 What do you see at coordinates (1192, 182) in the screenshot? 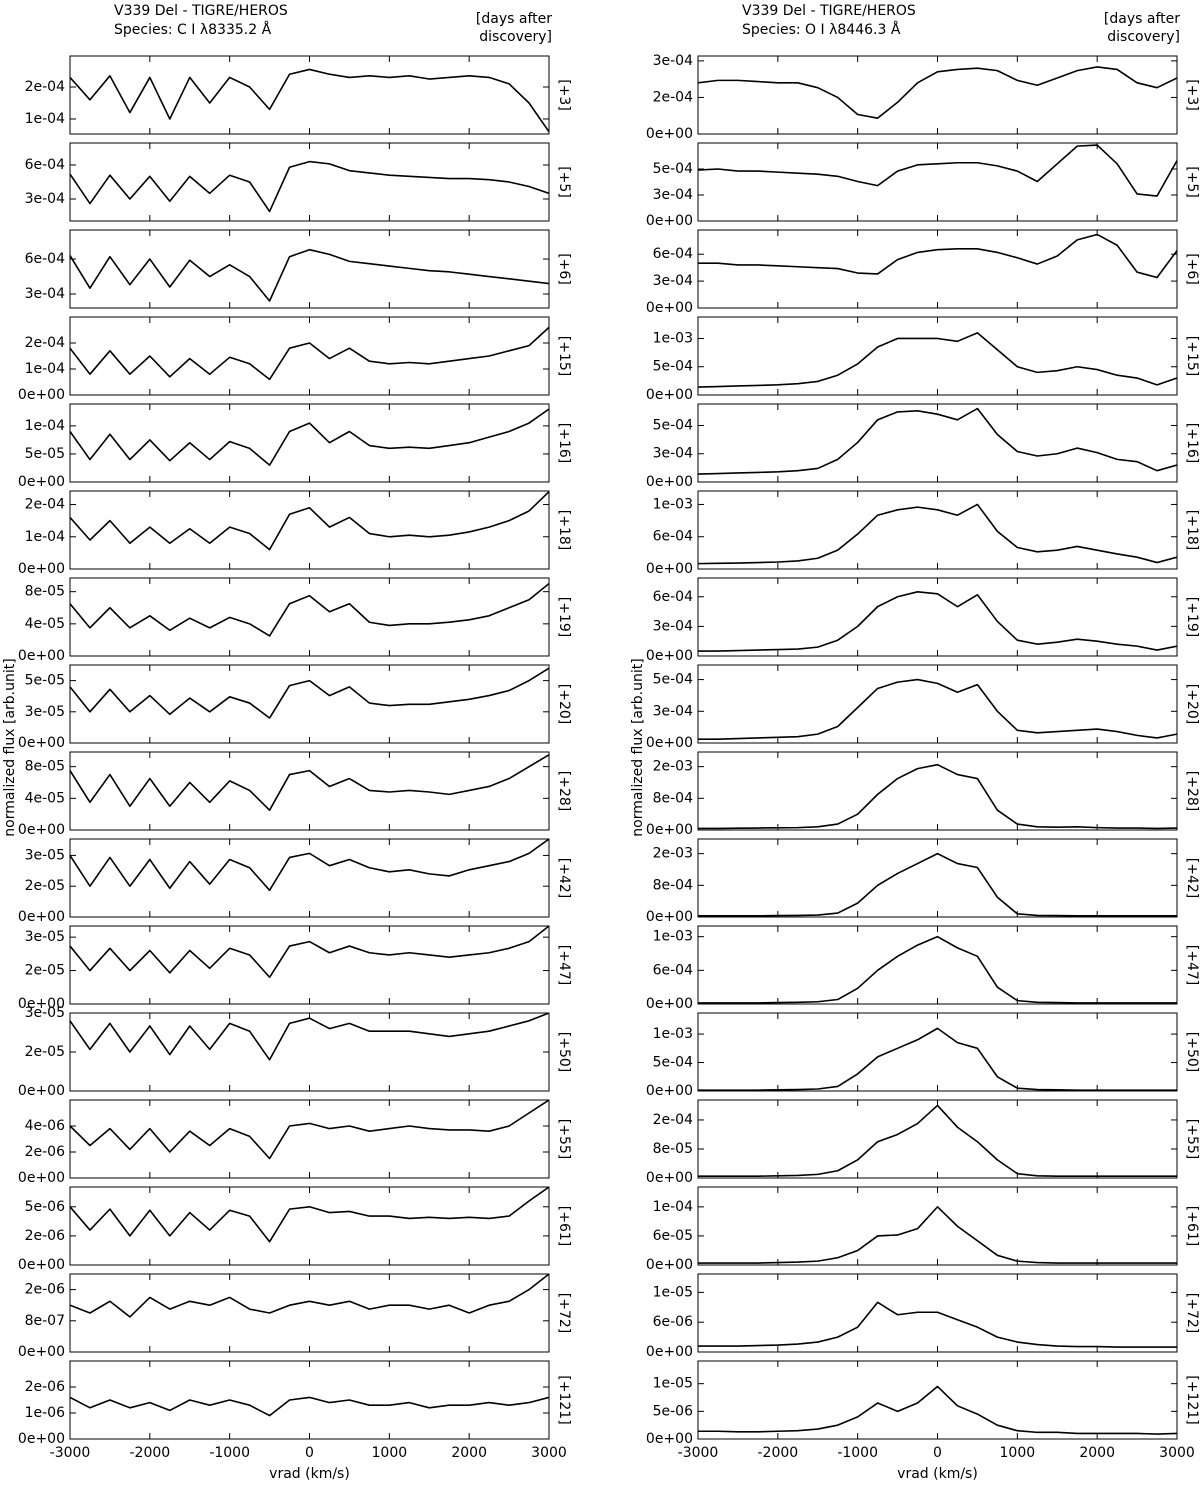
I see `panel-day-label: [+5]` at bounding box center [1192, 182].